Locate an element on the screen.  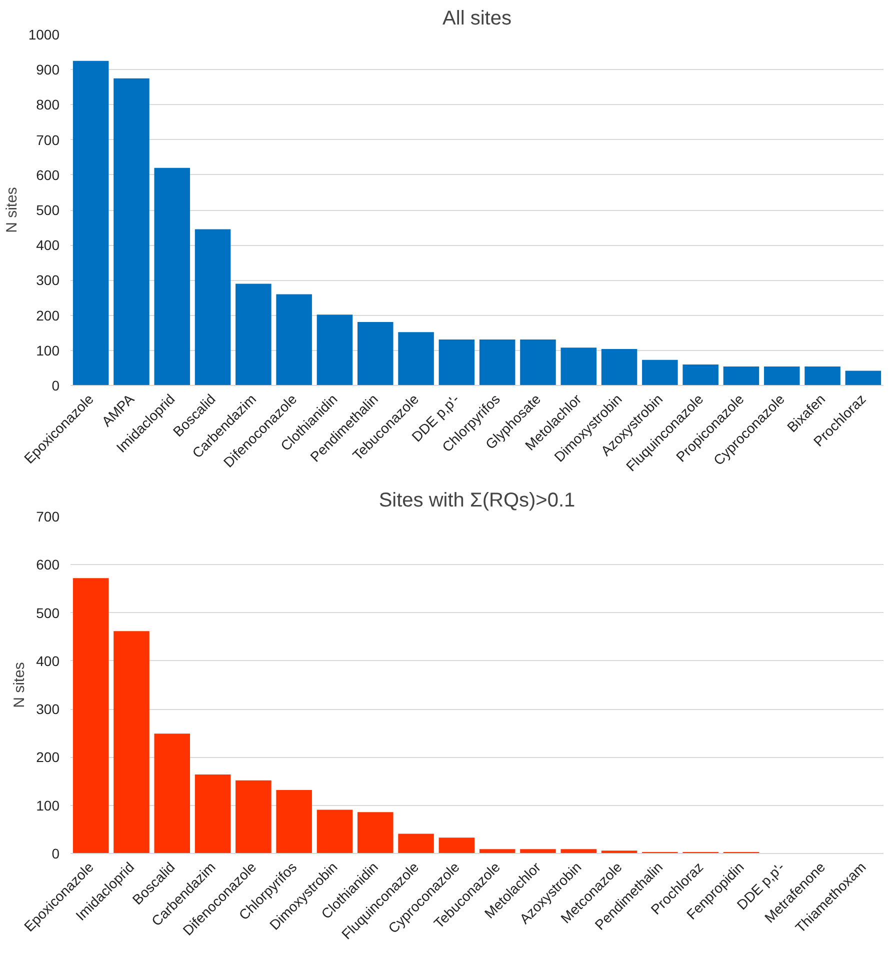
y-tick-label: 900 is located at coordinates (48, 70).